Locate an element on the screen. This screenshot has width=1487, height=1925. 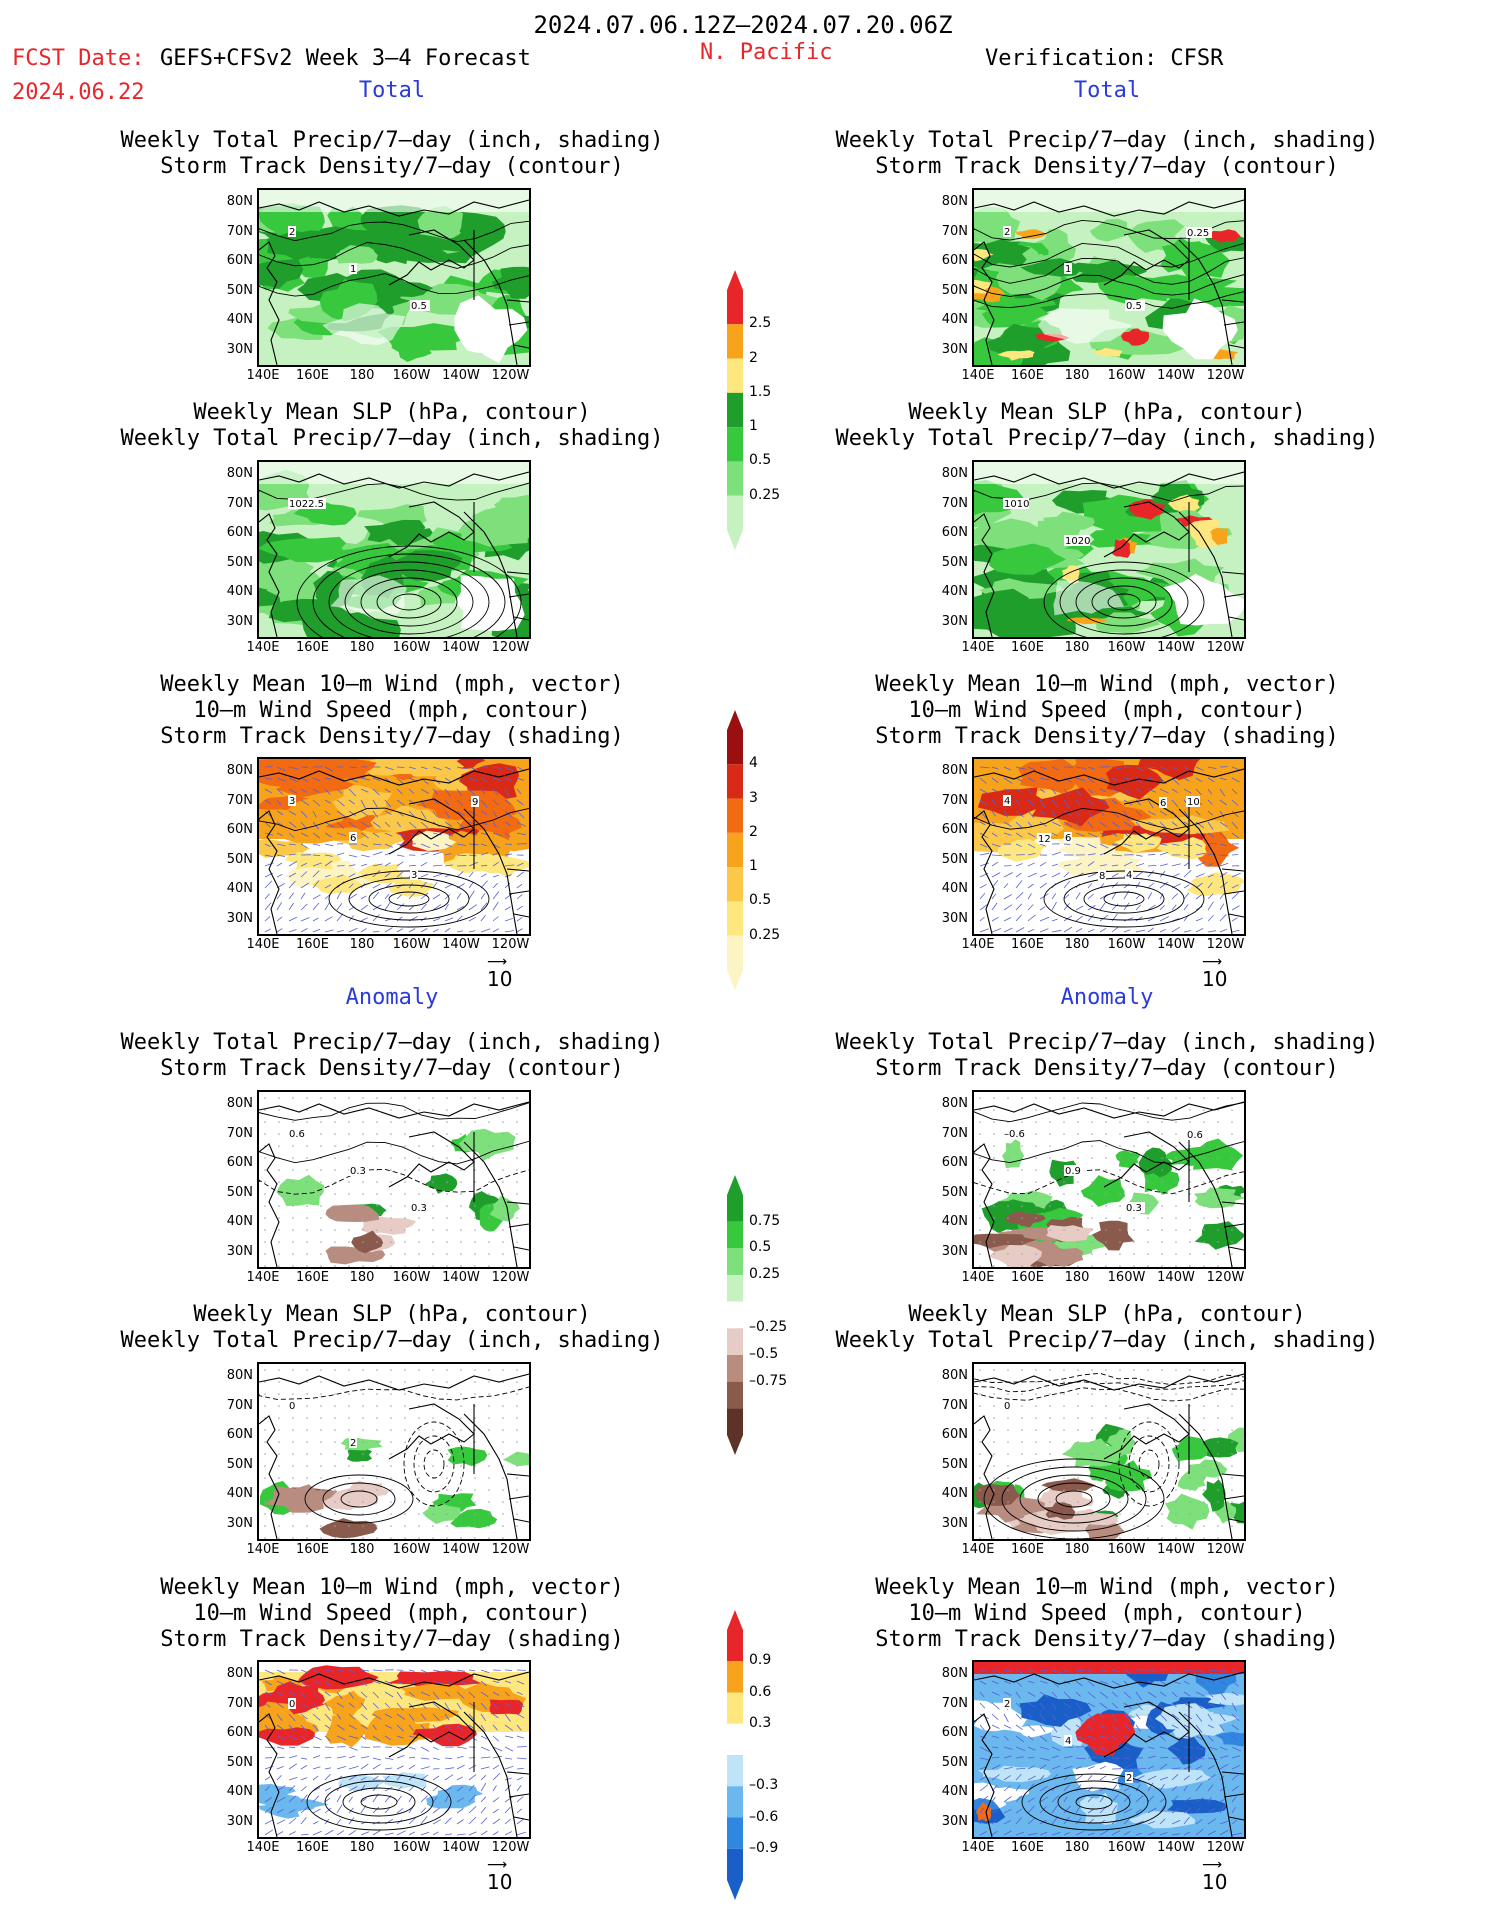
panel-title-line: Weekly Mean SLP (hPa, contour) is located at coordinates (1107, 412).